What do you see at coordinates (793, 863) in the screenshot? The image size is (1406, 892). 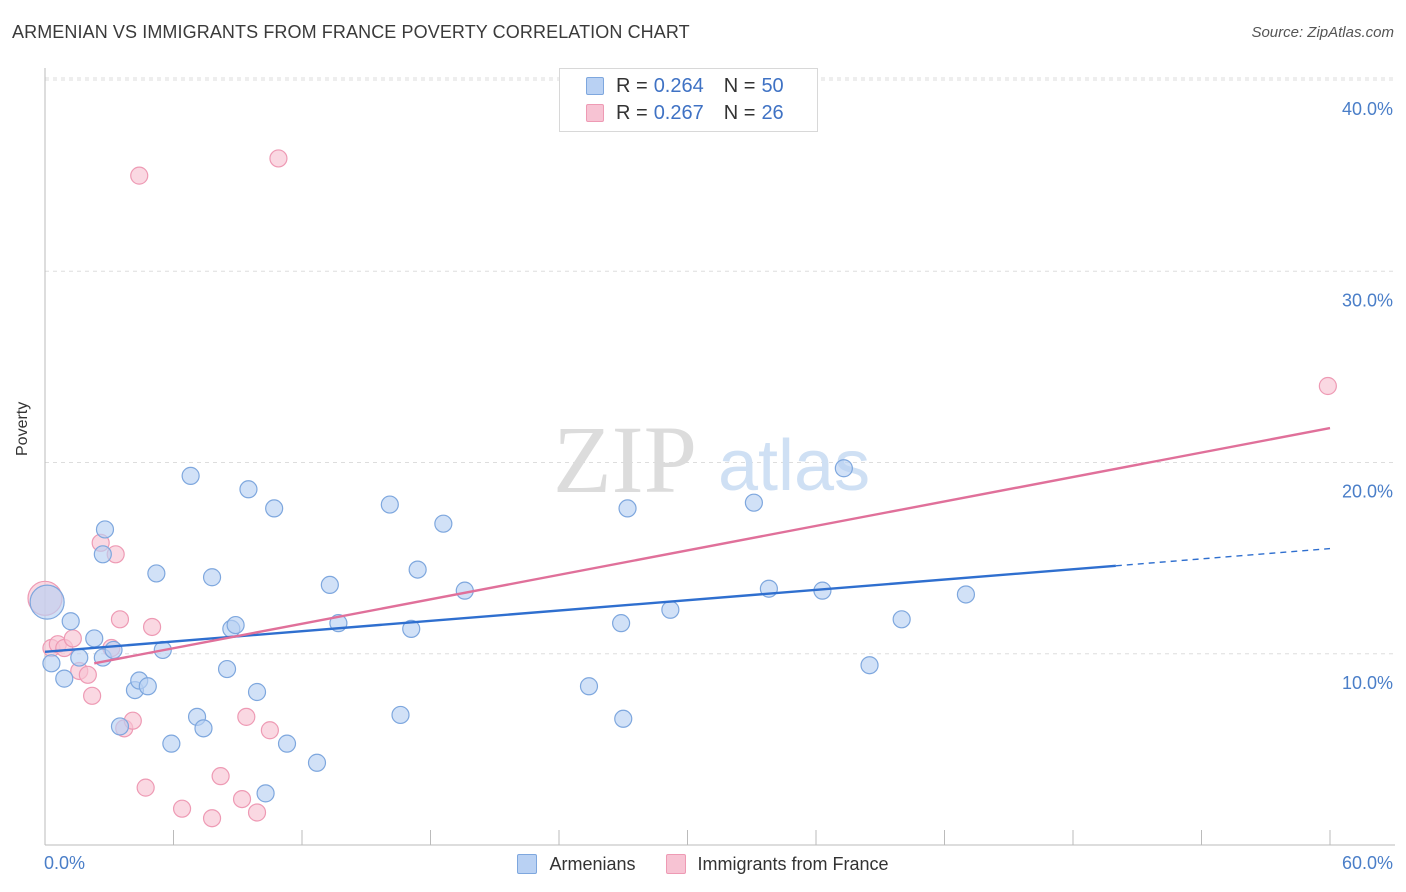 I see `legend-label-france: Immigrants from France` at bounding box center [793, 863].